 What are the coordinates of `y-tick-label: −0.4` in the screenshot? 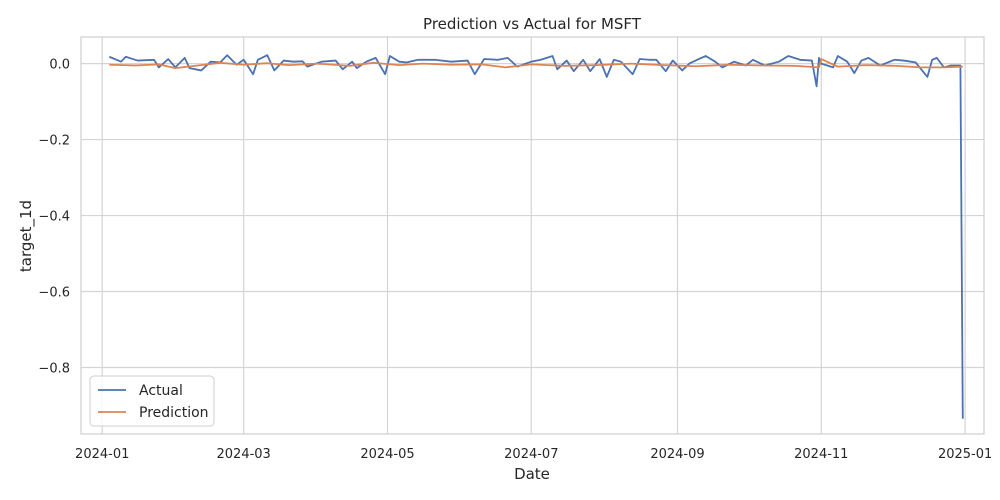 It's located at (54, 217).